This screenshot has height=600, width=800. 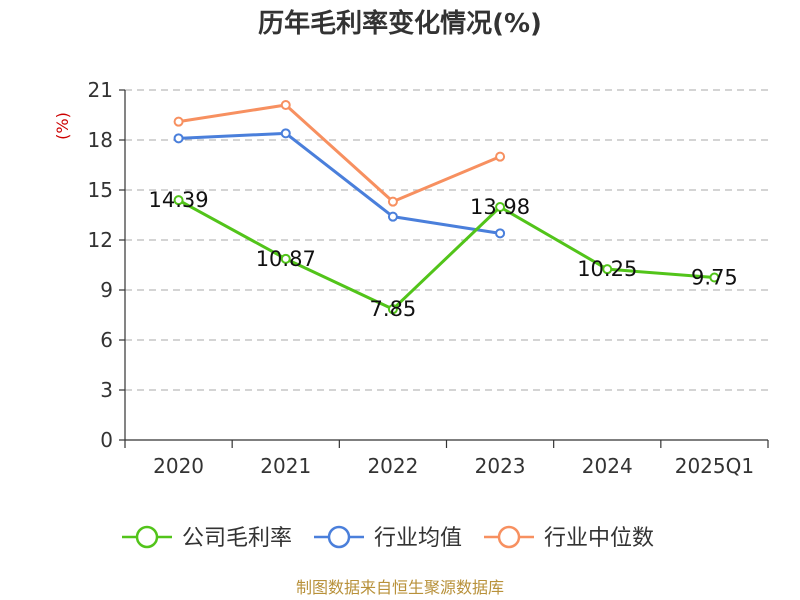 I want to click on x-tick-label-2021: 2021, so click(x=285, y=466).